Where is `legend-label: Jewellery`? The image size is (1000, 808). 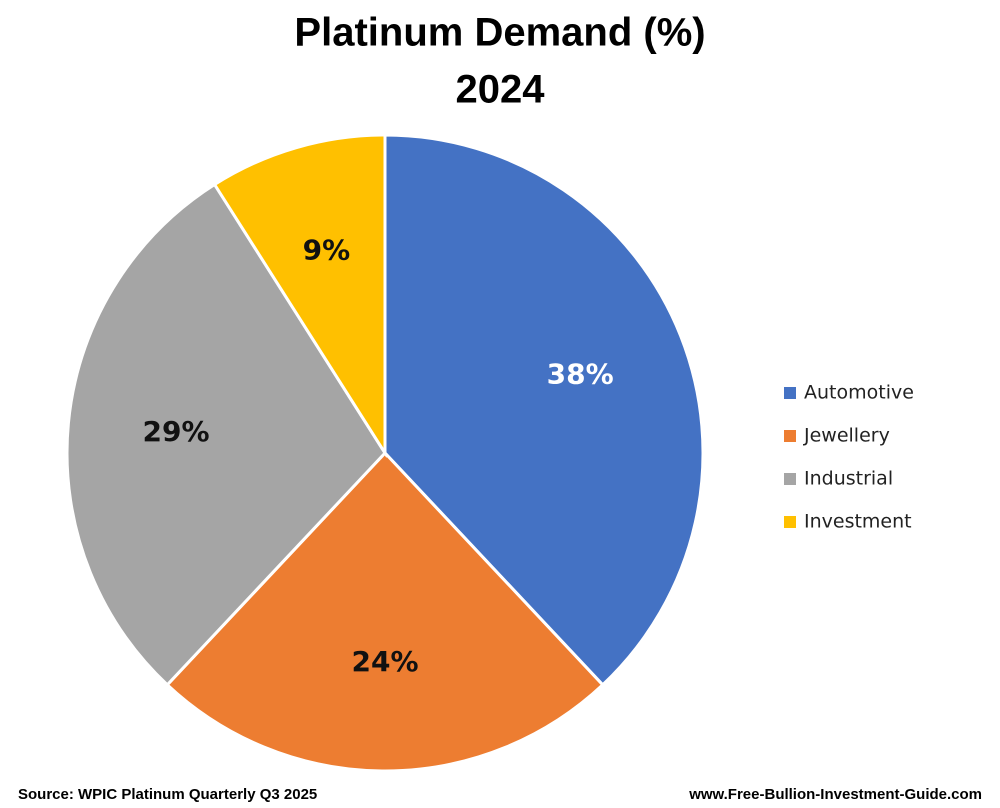 legend-label: Jewellery is located at coordinates (846, 436).